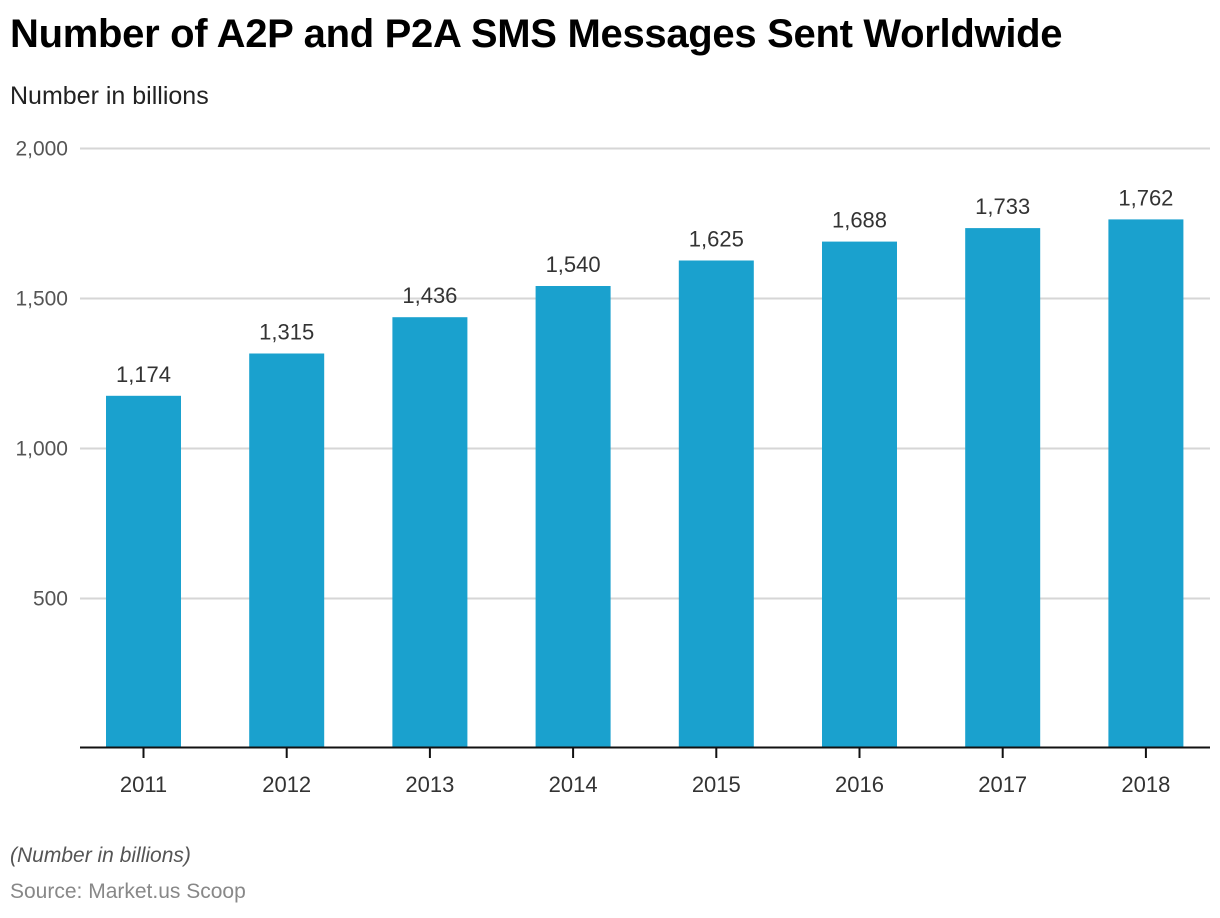 Image resolution: width=1220 pixels, height=918 pixels. I want to click on y-tick-label: 1,000, so click(41, 449).